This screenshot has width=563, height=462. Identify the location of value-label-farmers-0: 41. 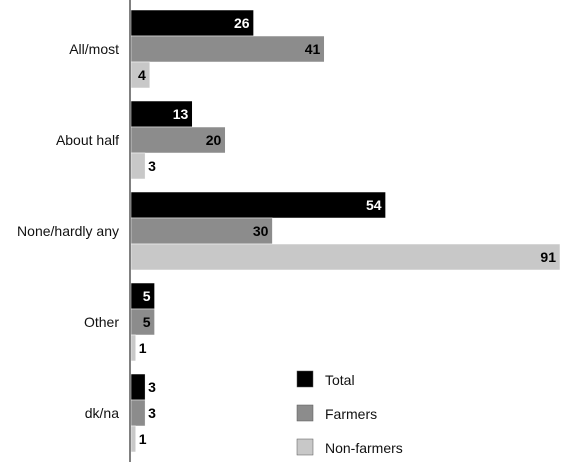
(313, 49).